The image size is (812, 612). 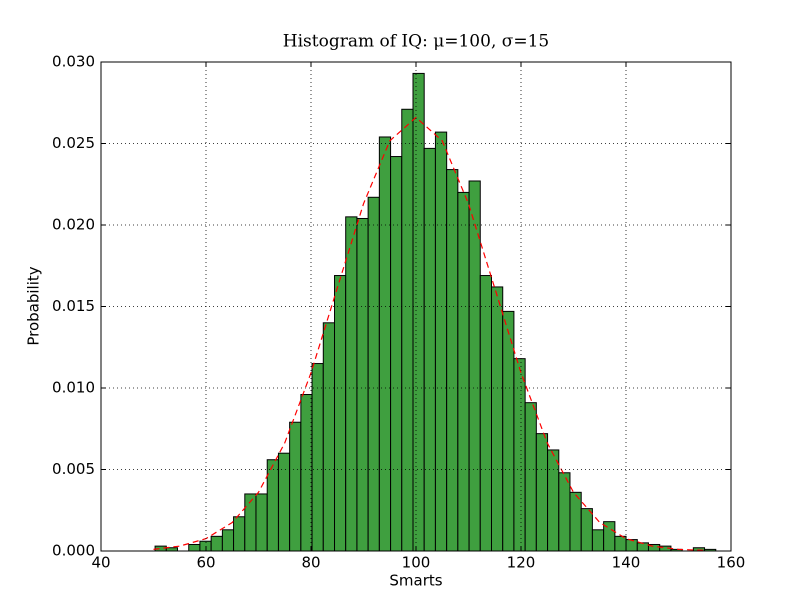 I want to click on y-tick-label: 0.010, so click(x=73, y=388).